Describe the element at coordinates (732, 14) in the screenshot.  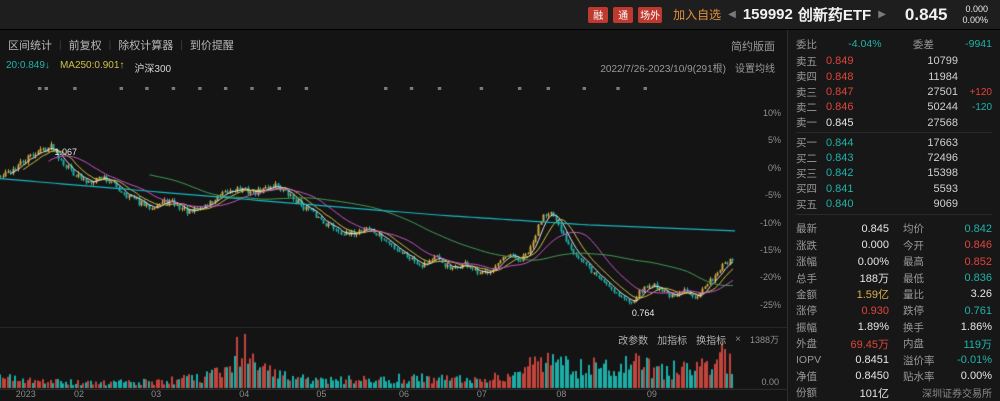
I see `prev-stock-icon: ◀` at that location.